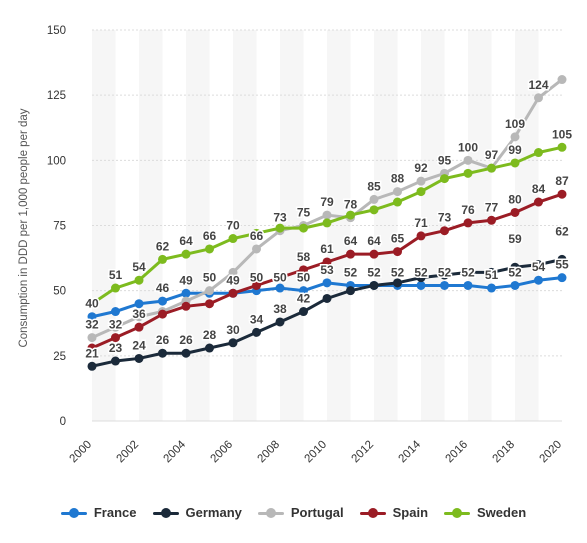 The height and width of the screenshot is (543, 587). Describe the element at coordinates (374, 186) in the screenshot. I see `data-label: 85` at that location.